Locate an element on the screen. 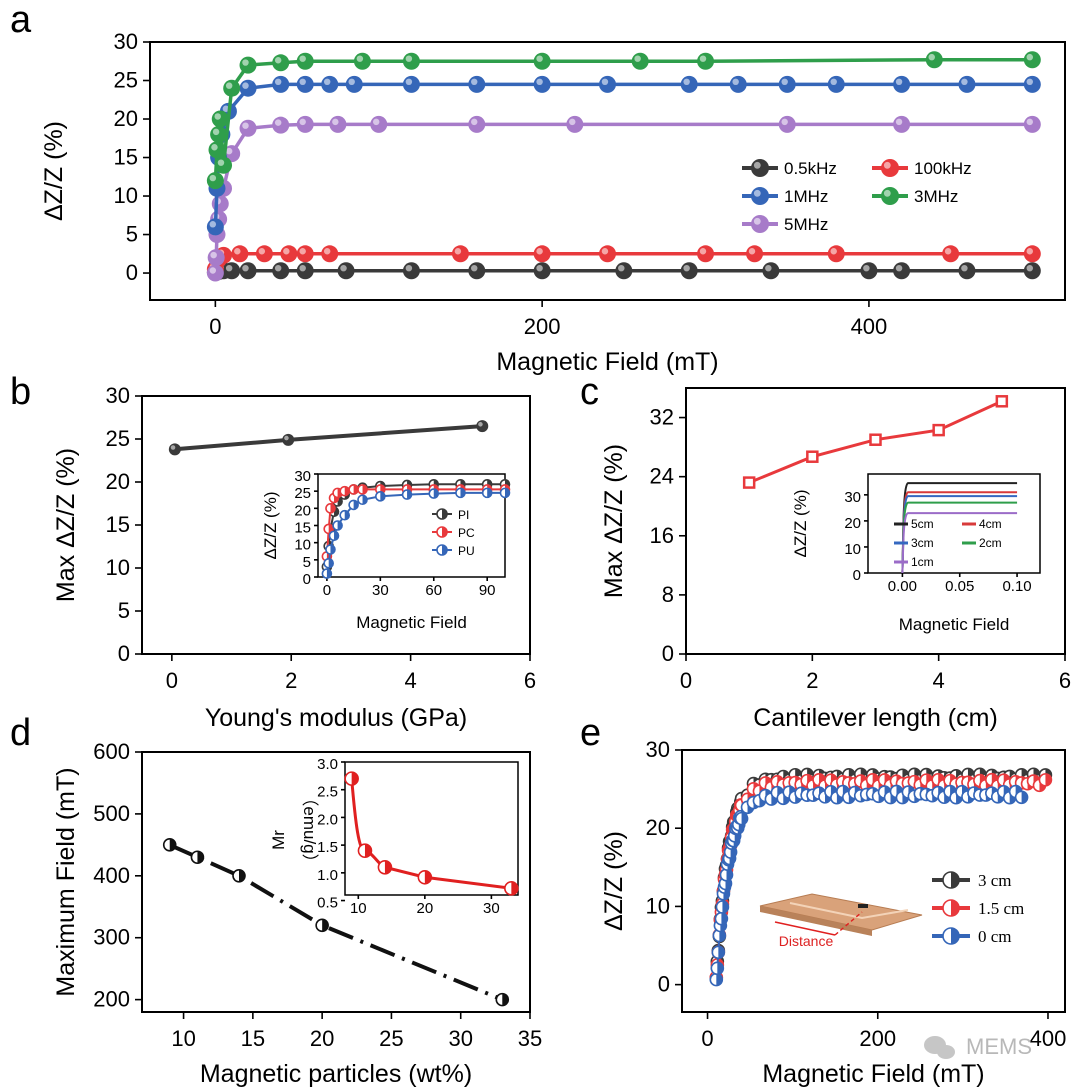 The width and height of the screenshot is (1080, 1091). b-inset-y-tick-label: 5 is located at coordinates (307, 562).